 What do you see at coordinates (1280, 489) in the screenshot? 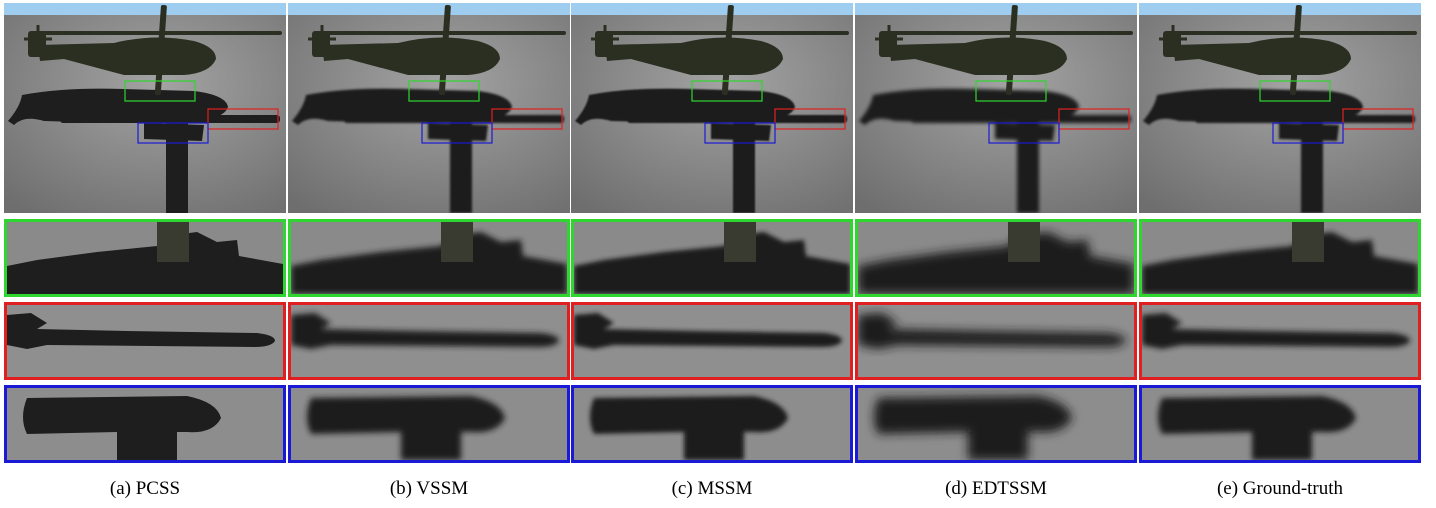
I see `panel-caption: (e) Ground-truth` at bounding box center [1280, 489].